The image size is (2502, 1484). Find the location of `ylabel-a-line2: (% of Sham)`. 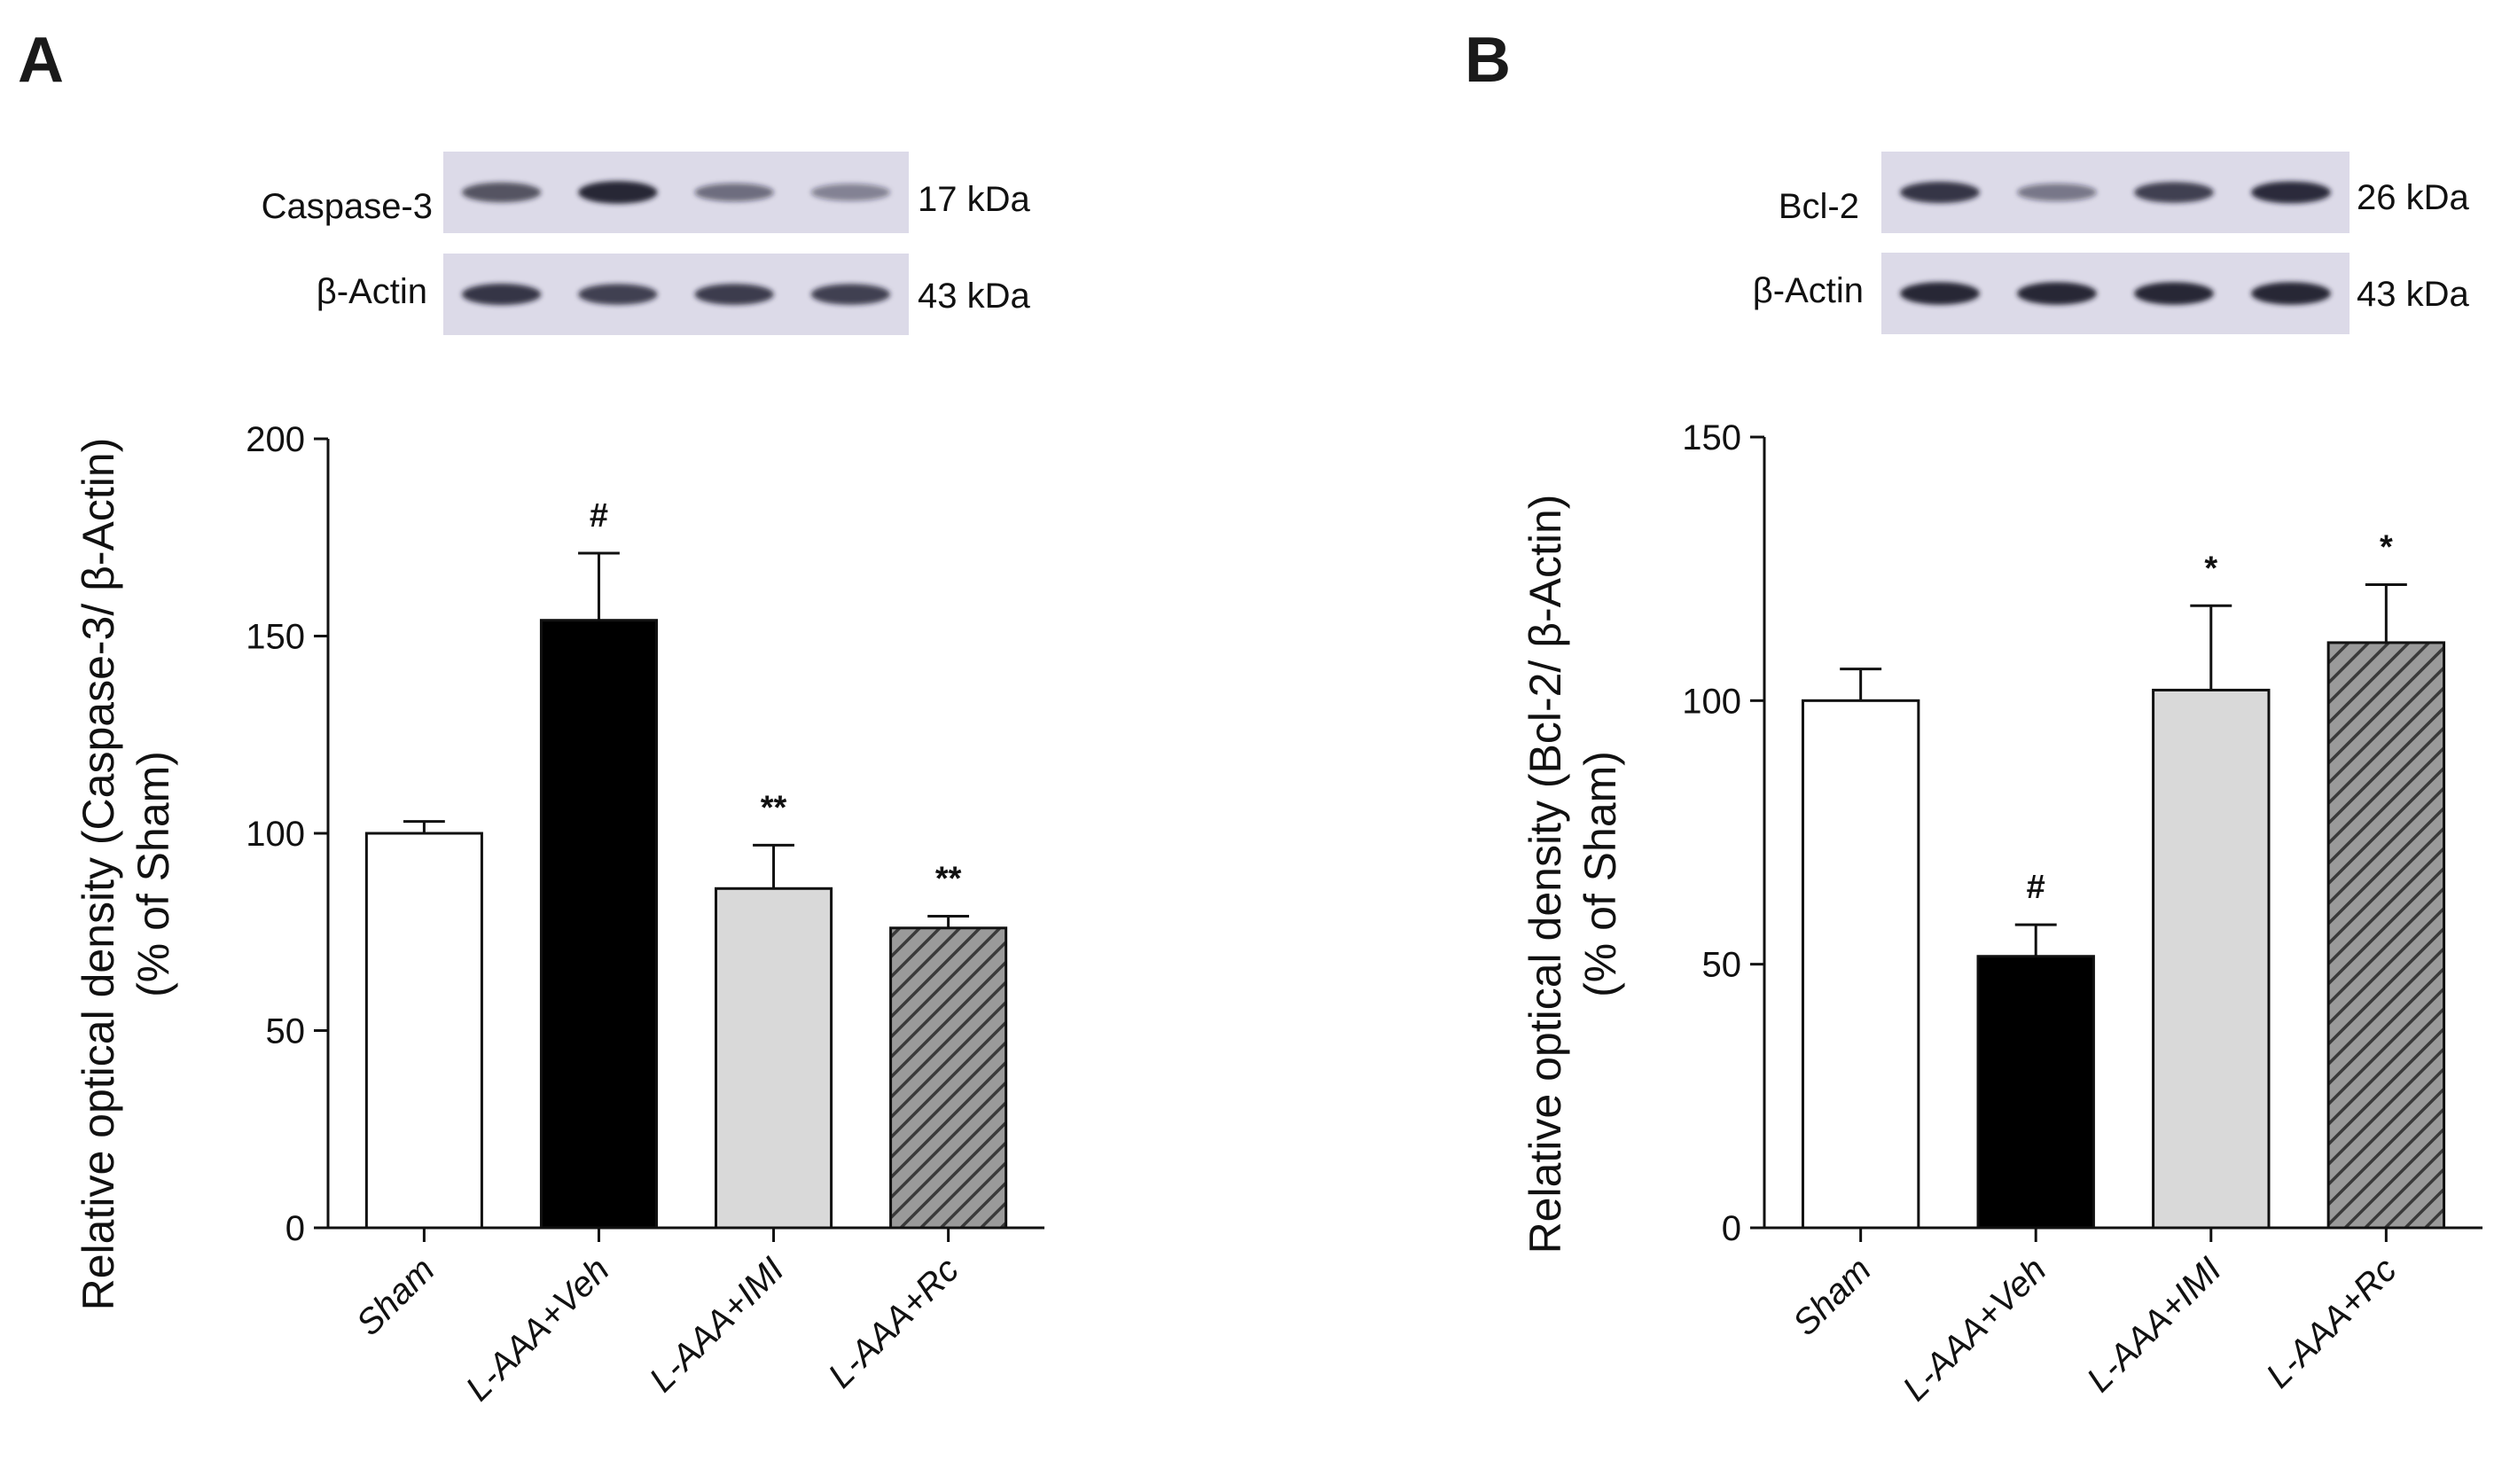

ylabel-a-line2: (% of Sham) is located at coordinates (153, 874).